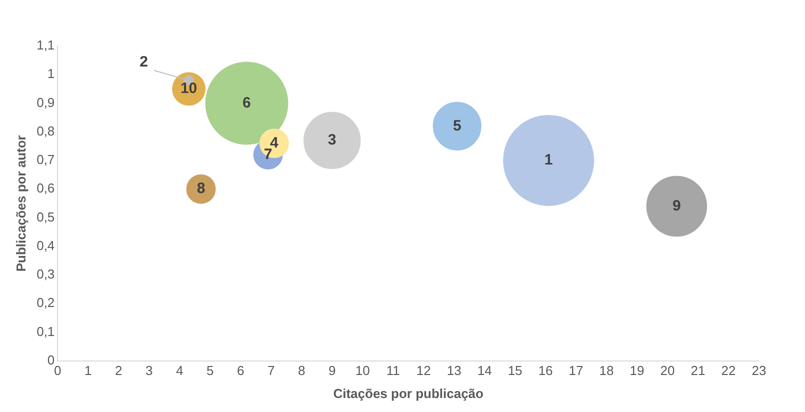 The width and height of the screenshot is (805, 412). I want to click on y-tick-label: 0,1, so click(45, 331).